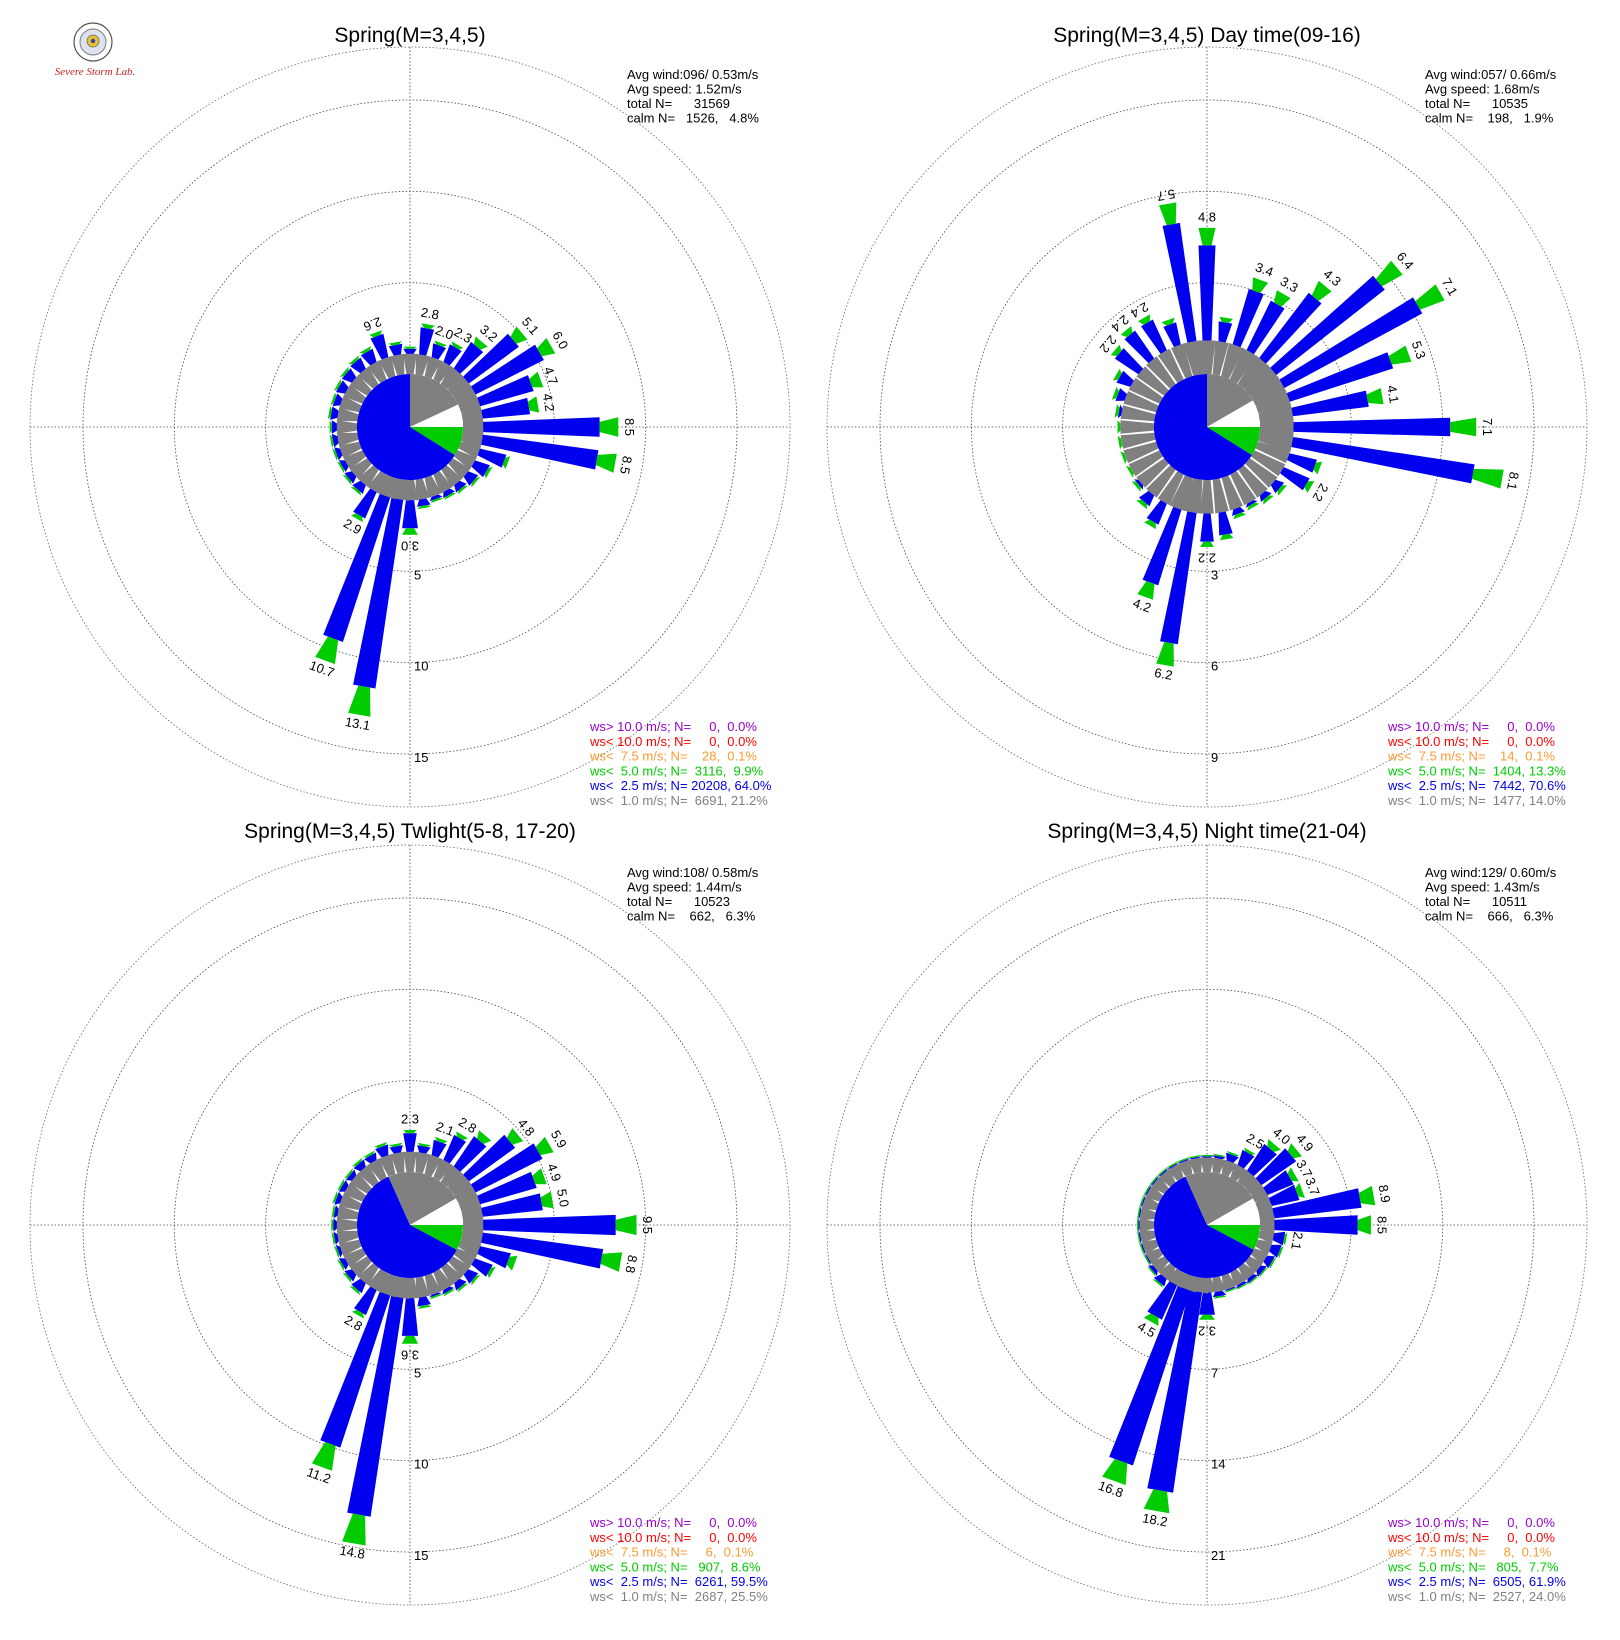 The height and width of the screenshot is (1640, 1620). What do you see at coordinates (1473, 1566) in the screenshot?
I see `legend-entry: ws< 5.0 m/s; N= 805, 7.7%` at bounding box center [1473, 1566].